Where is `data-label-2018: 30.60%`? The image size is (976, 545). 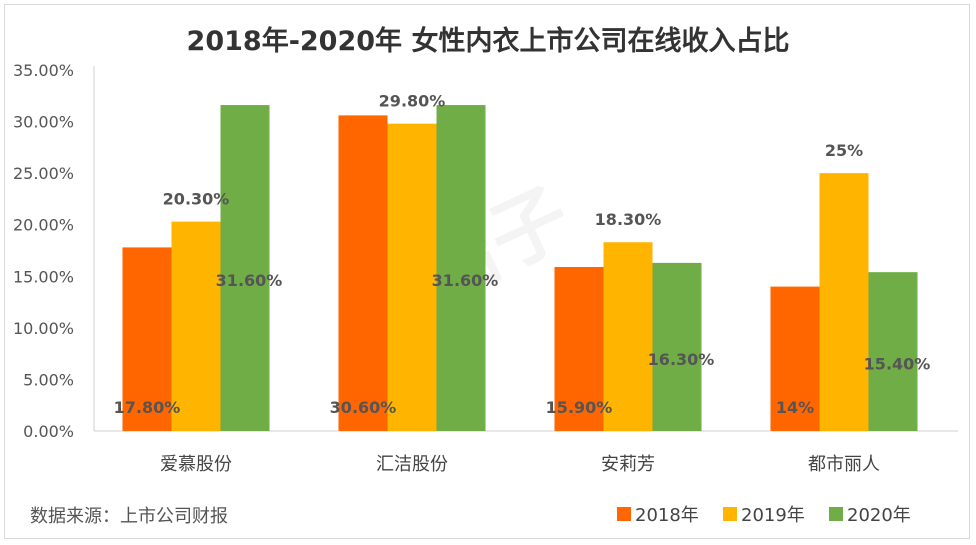 data-label-2018: 30.60% is located at coordinates (363, 407).